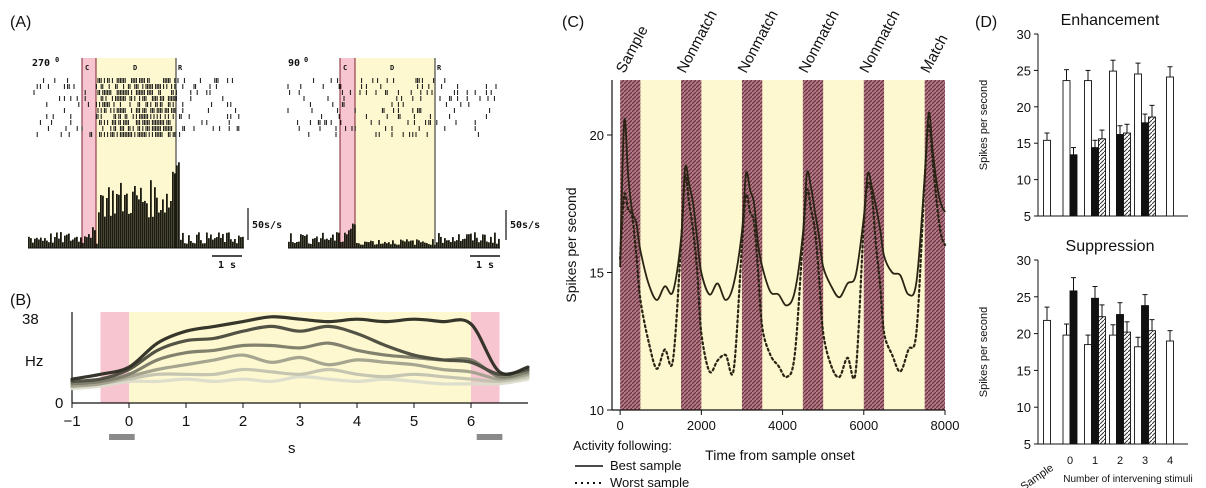  What do you see at coordinates (752, 245) in the screenshot?
I see `c-stimulus-window` at bounding box center [752, 245].